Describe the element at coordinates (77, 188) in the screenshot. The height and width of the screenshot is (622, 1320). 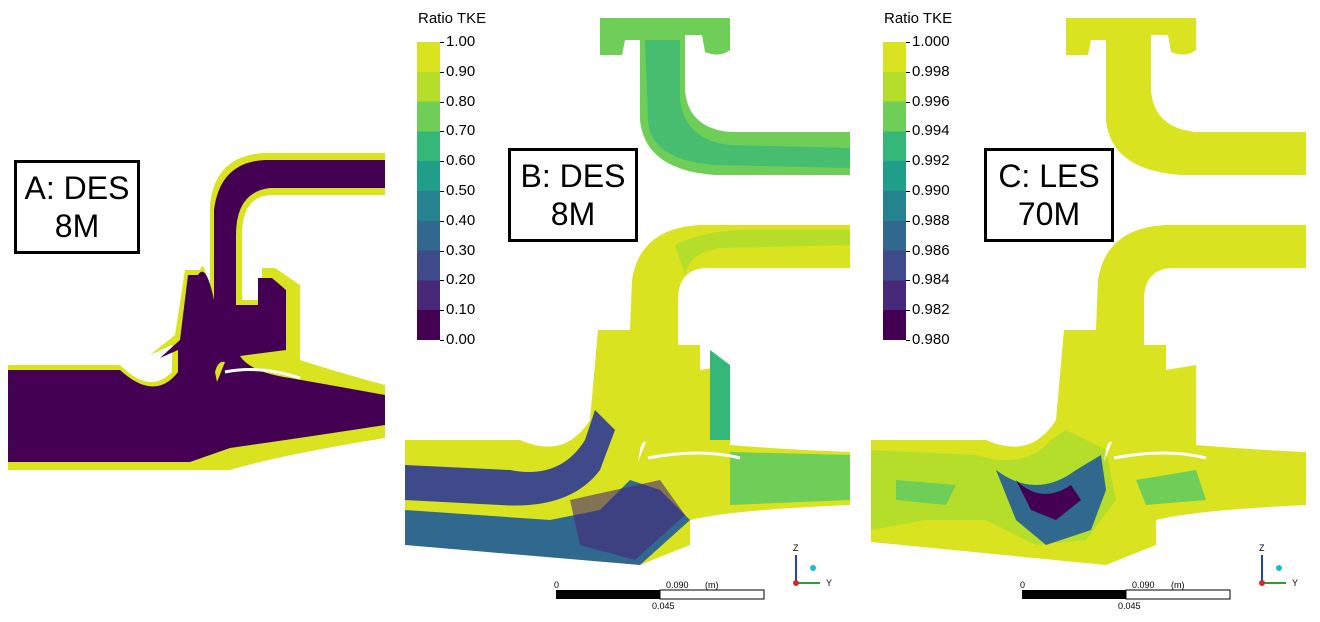
I see `panel-a-label-line1: A: DES` at that location.